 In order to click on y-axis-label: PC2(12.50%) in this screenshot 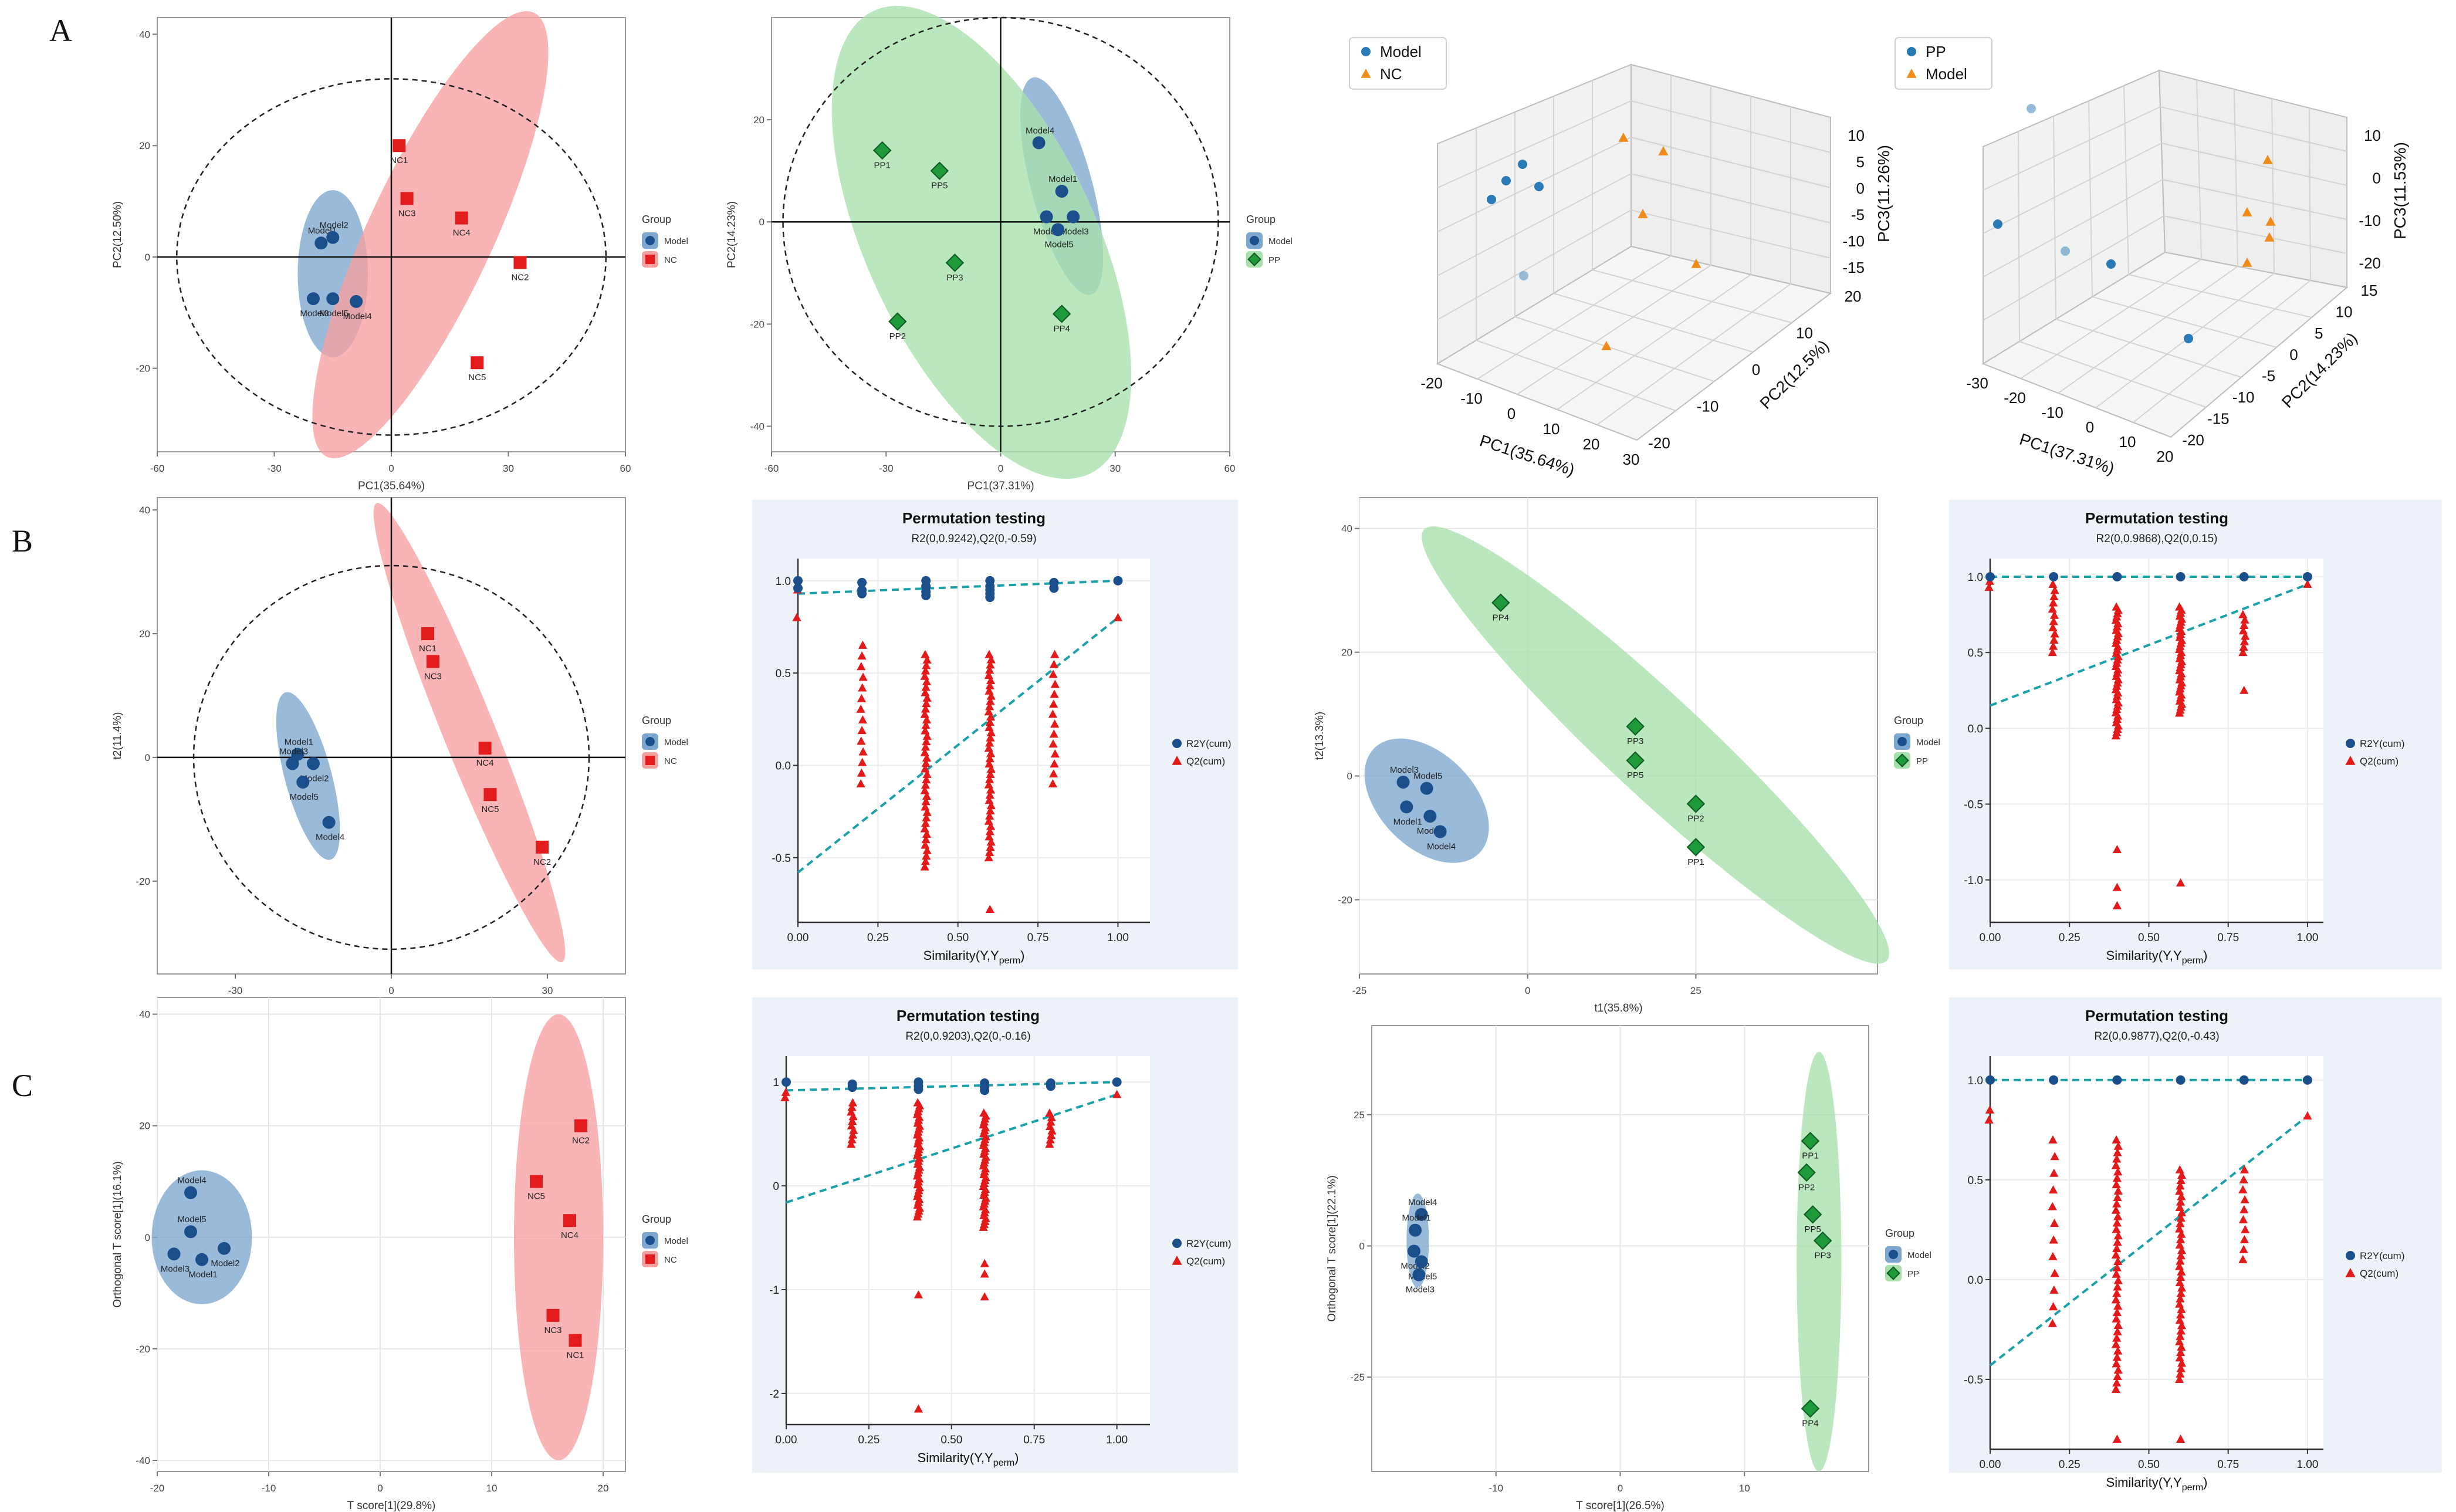, I will do `click(118, 234)`.